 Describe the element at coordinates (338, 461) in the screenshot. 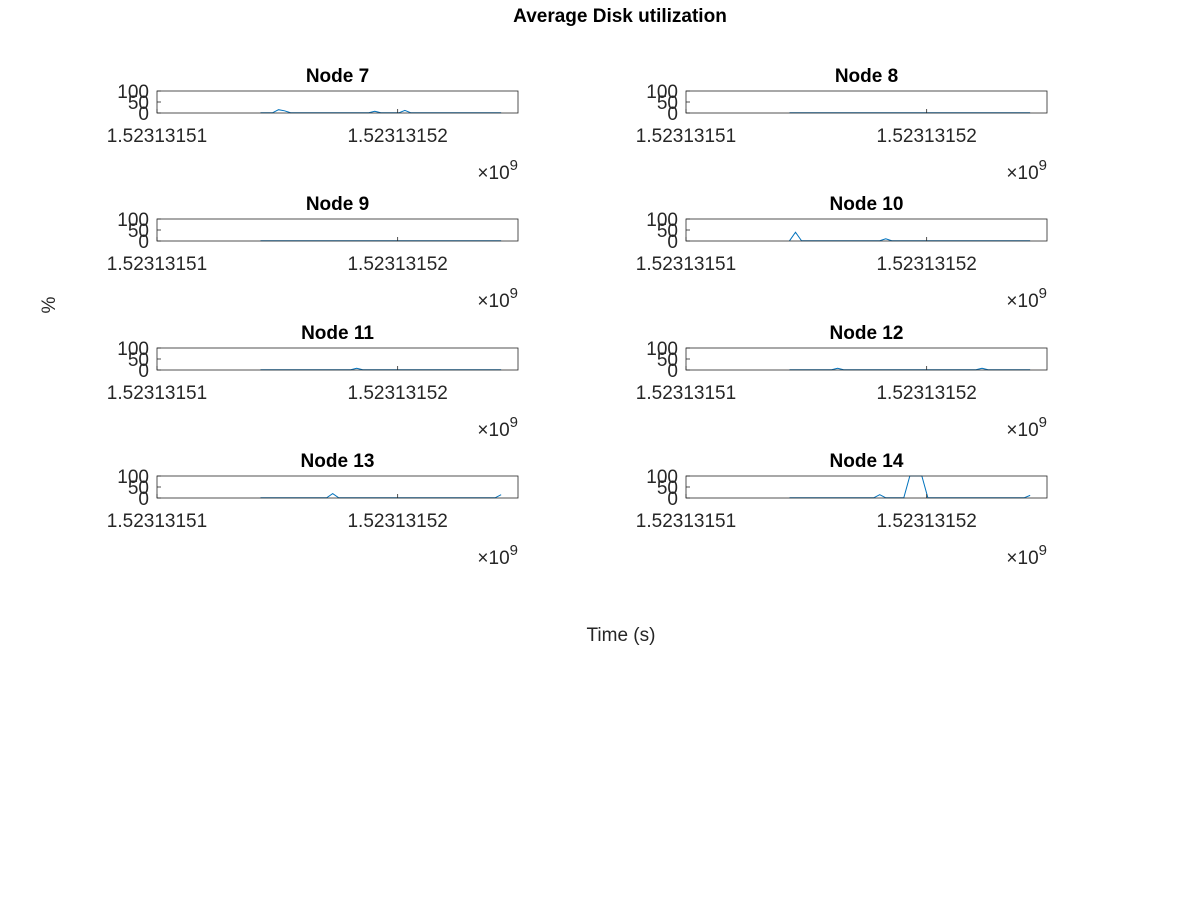

I see `subplot-title: Node 13` at that location.